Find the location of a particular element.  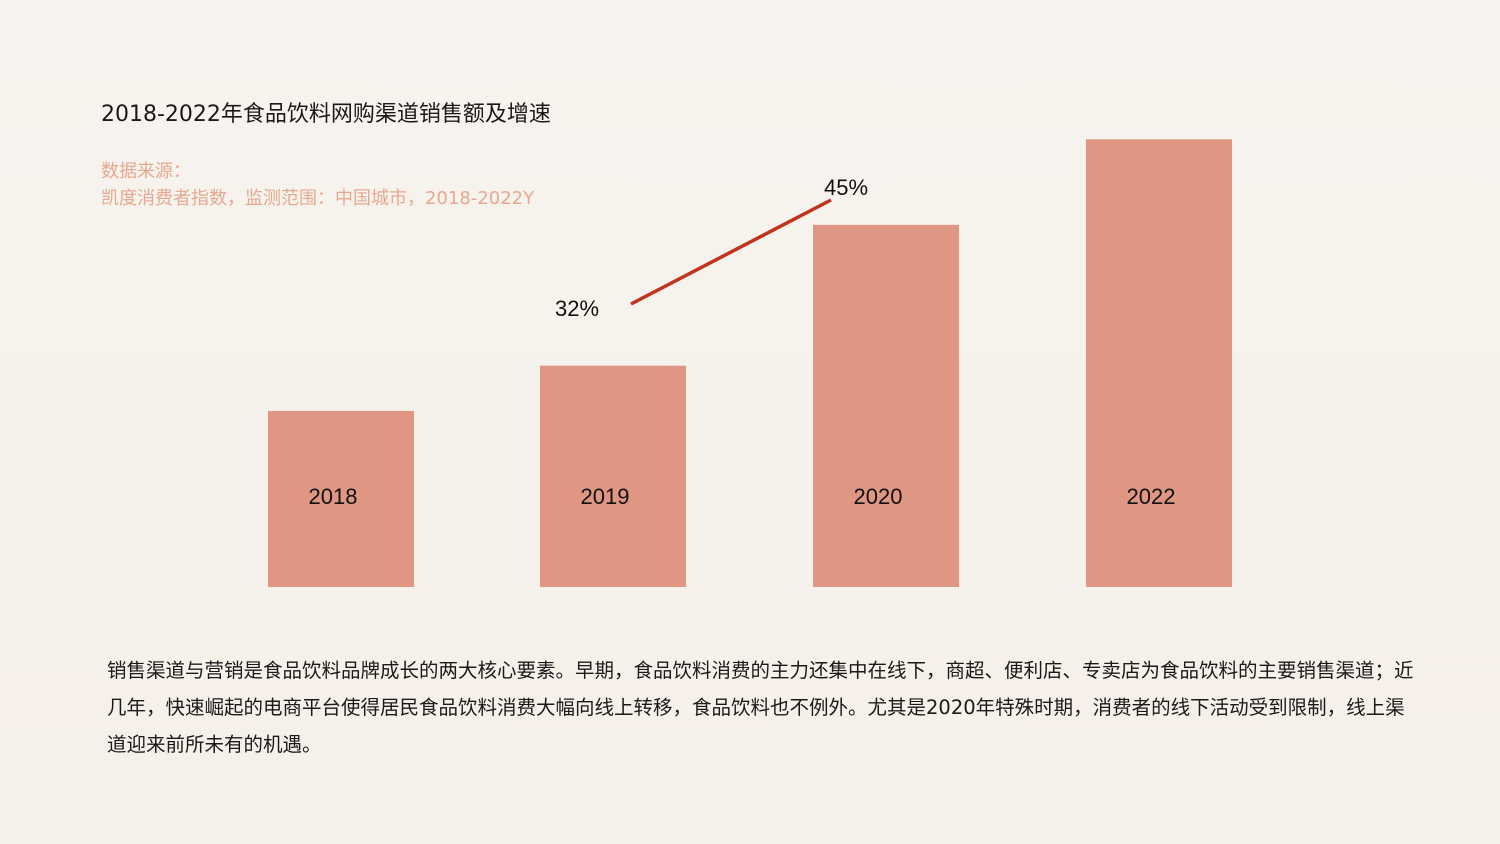

bar-label-2019: 2019 is located at coordinates (605, 496).